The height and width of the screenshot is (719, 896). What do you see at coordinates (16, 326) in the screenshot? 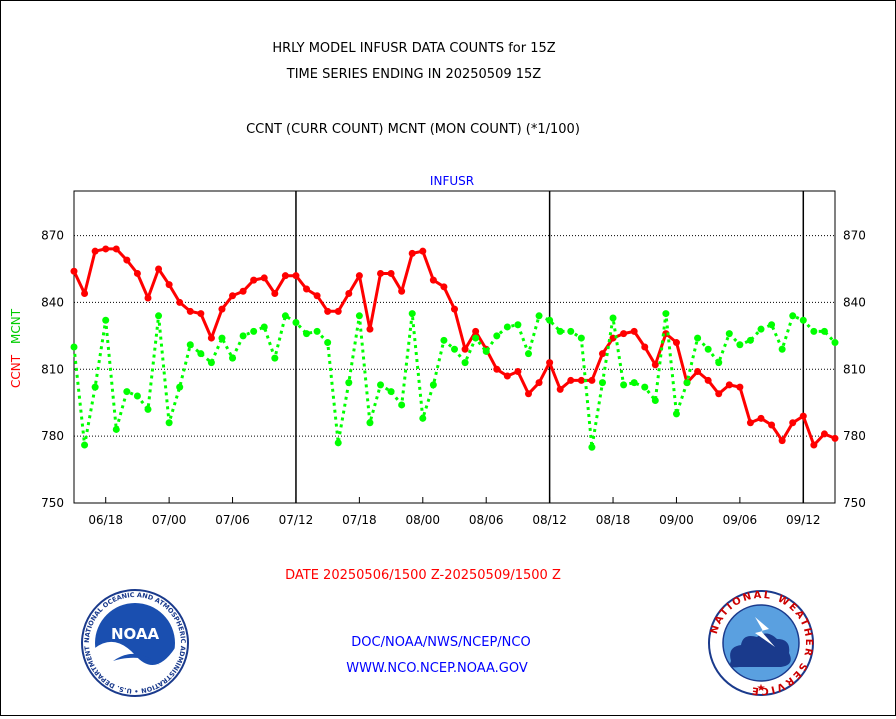
I see `ylabel-mcnt: MCNT` at bounding box center [16, 326].